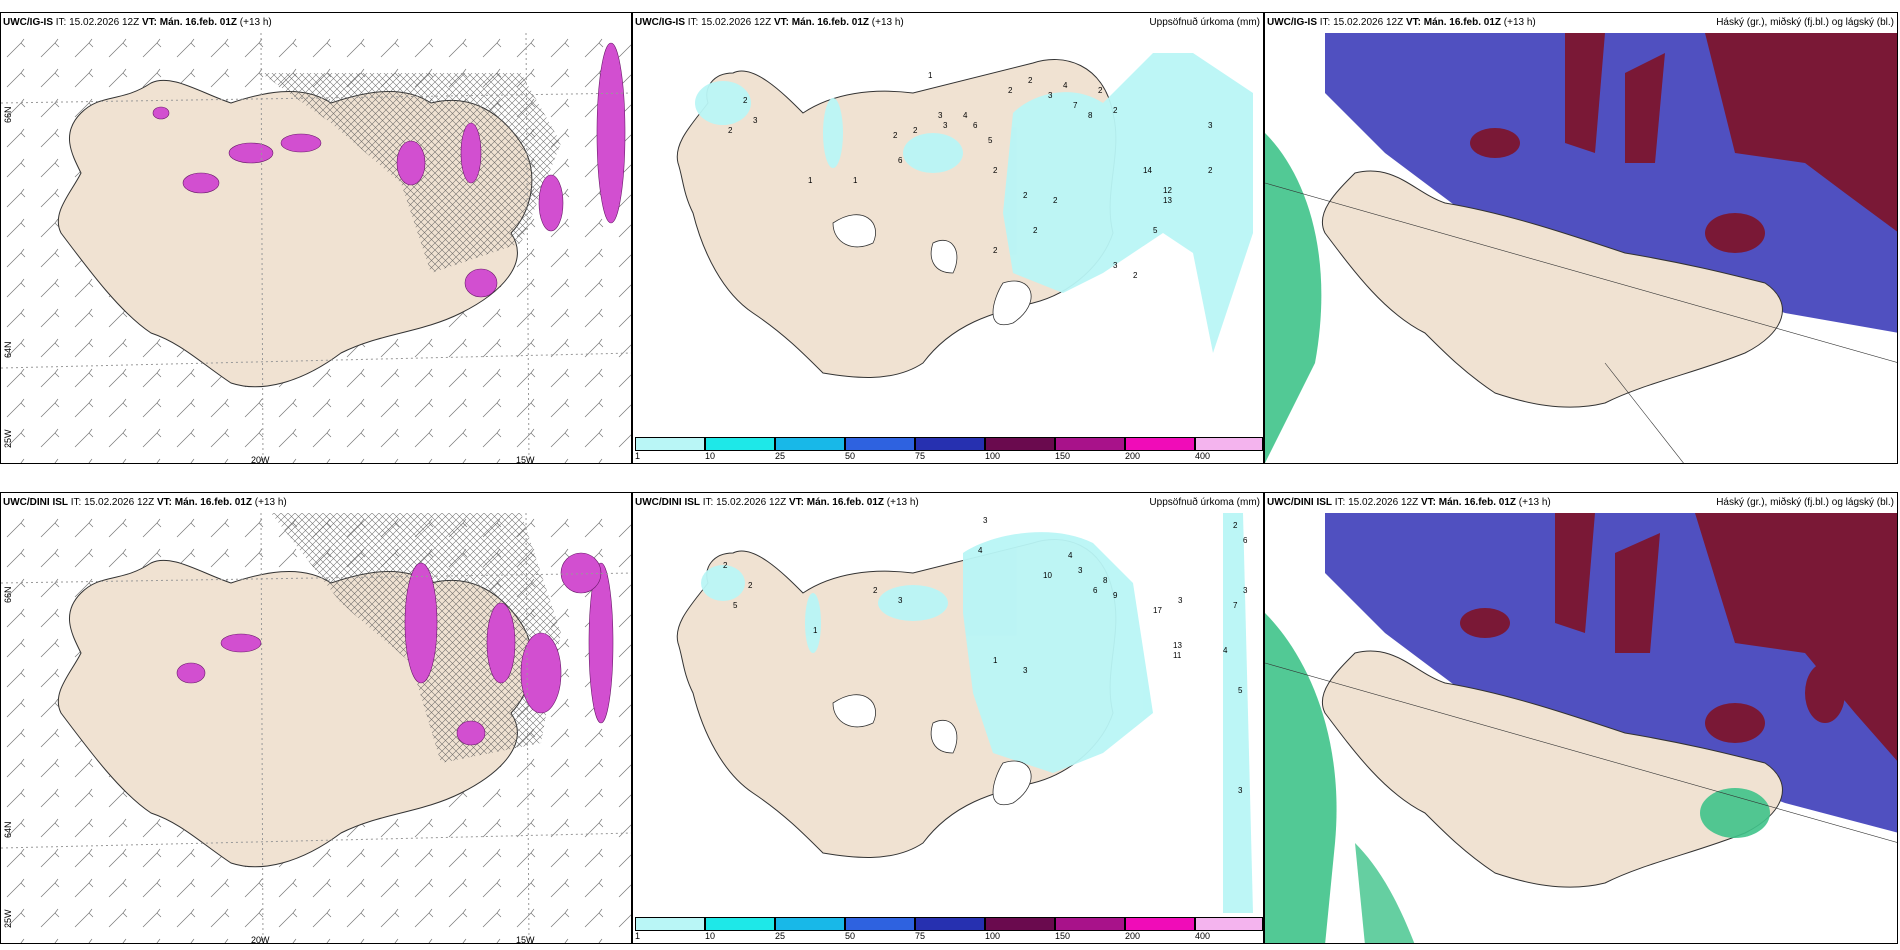 The image size is (1900, 950). Describe the element at coordinates (1157, 610) in the screenshot. I see `svg-text: 17` at that location.